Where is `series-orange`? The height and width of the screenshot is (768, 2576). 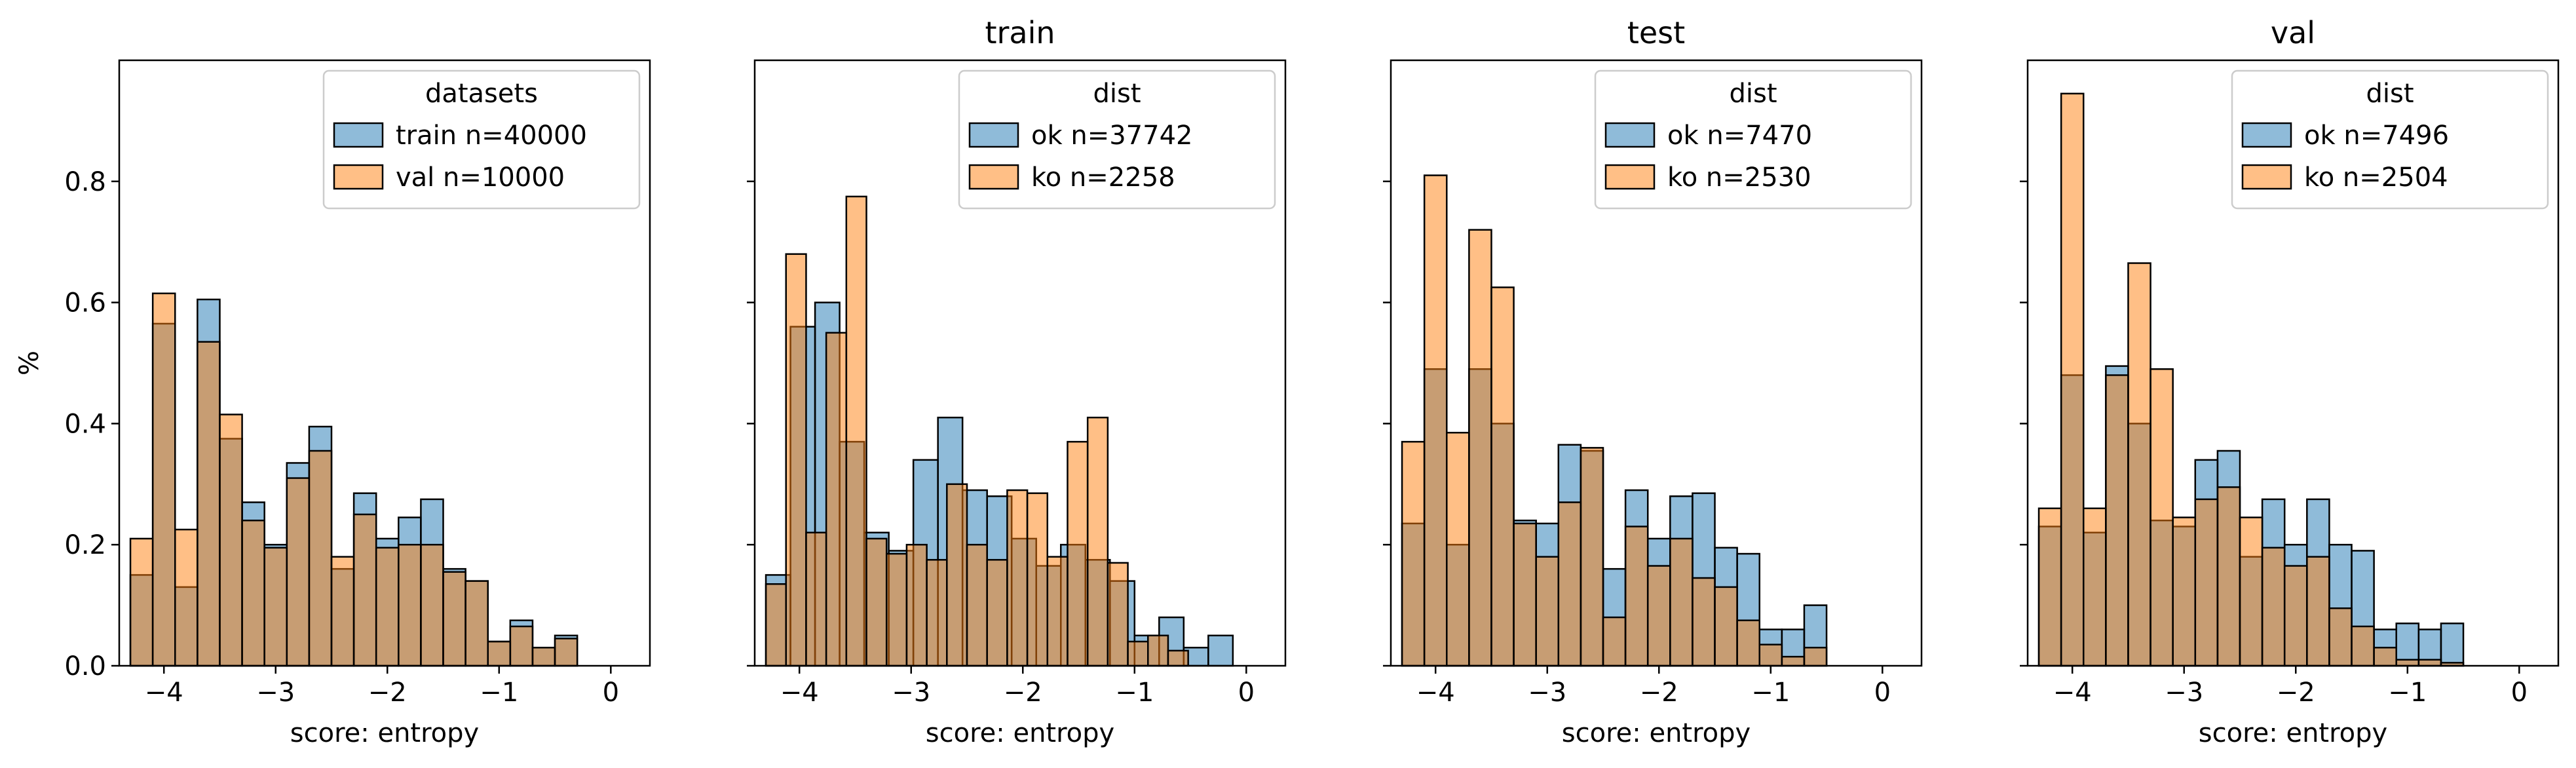 series-orange is located at coordinates (977, 431).